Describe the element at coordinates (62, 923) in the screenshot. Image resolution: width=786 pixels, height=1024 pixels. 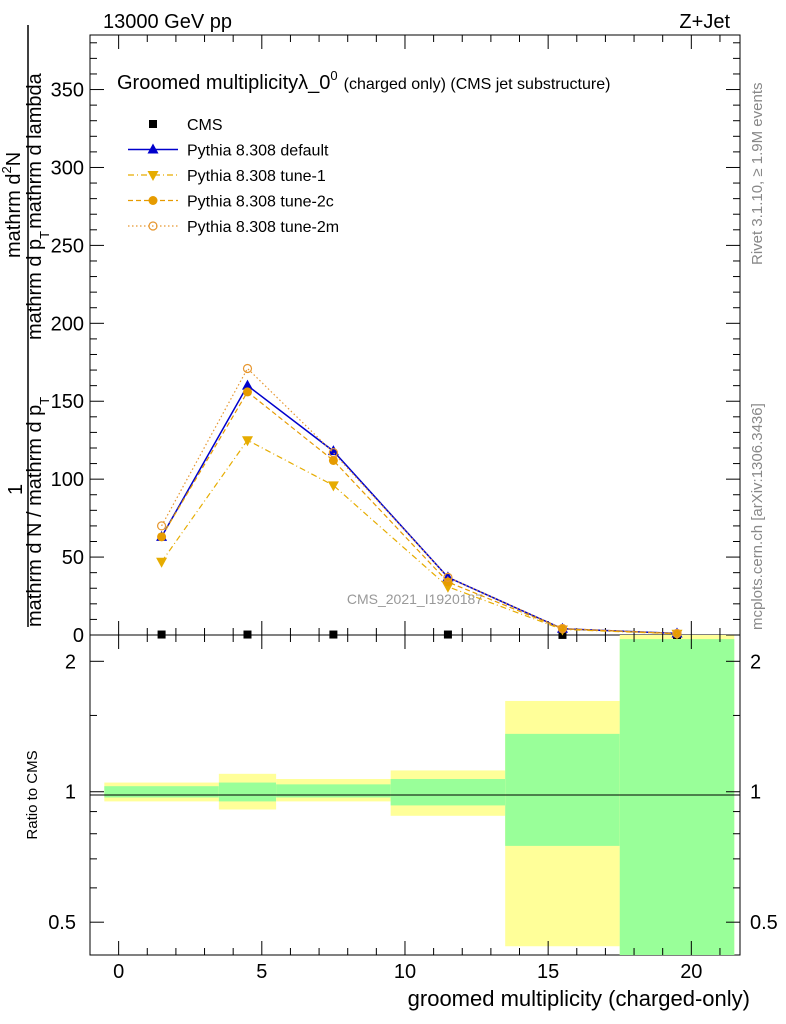
I see `ratio-ytick-label: 0.5` at that location.